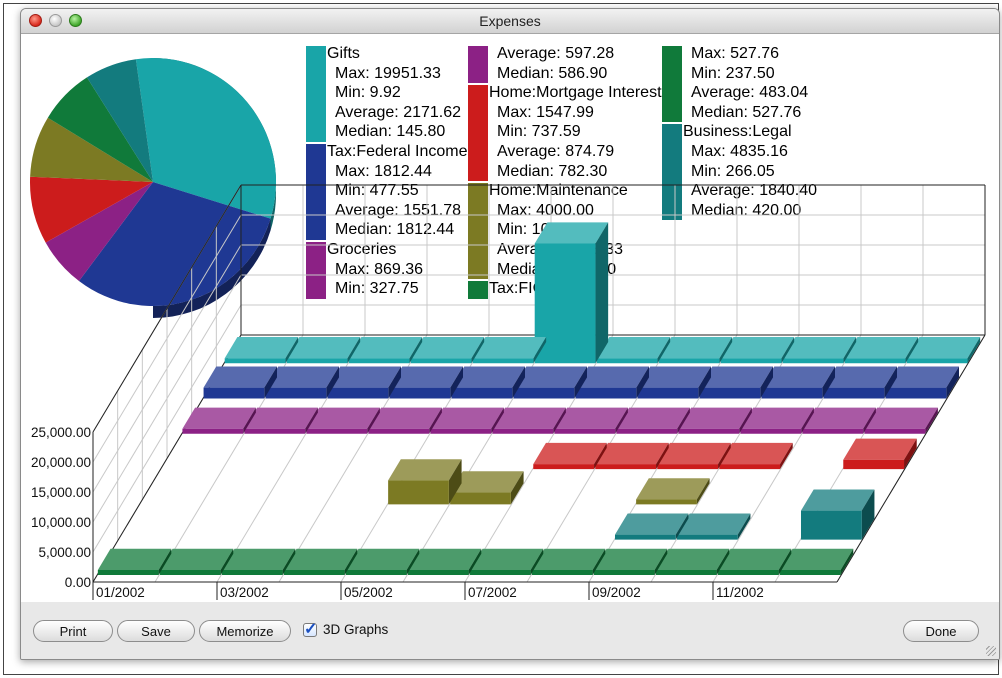  I want to click on bar-tax-fica-04-2002, so click(320, 561).